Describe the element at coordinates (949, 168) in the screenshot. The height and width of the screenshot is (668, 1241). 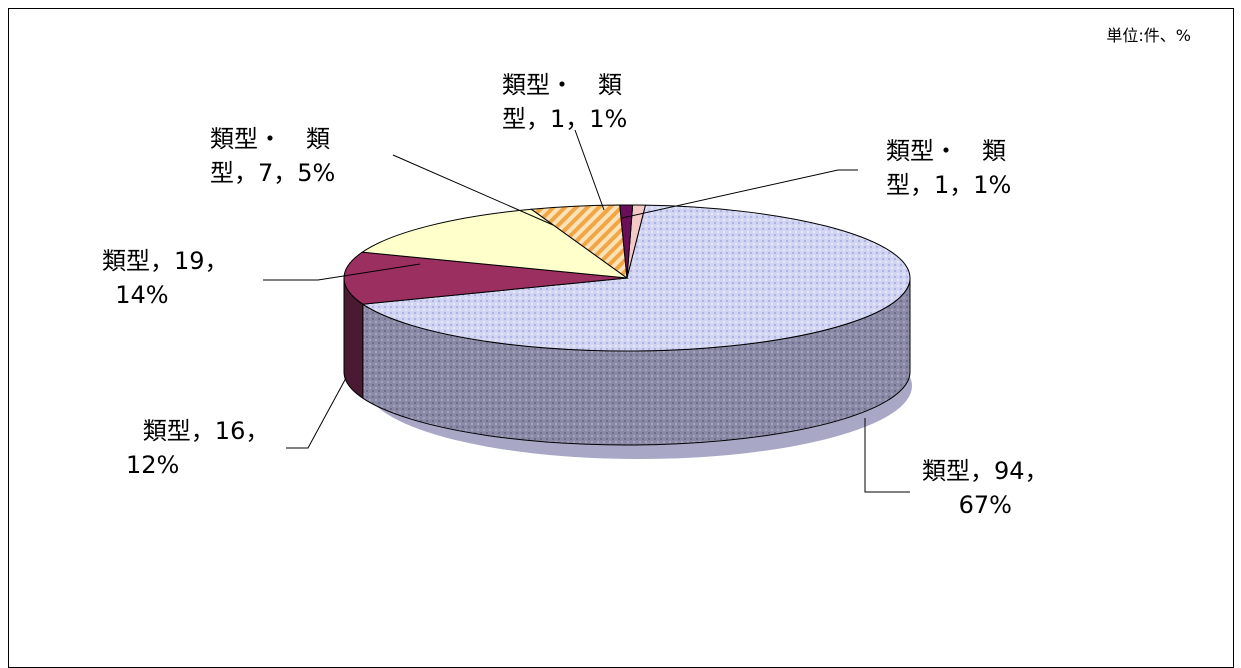
I see `slice-label-1b: 類型・ 類 型，1，1%` at that location.